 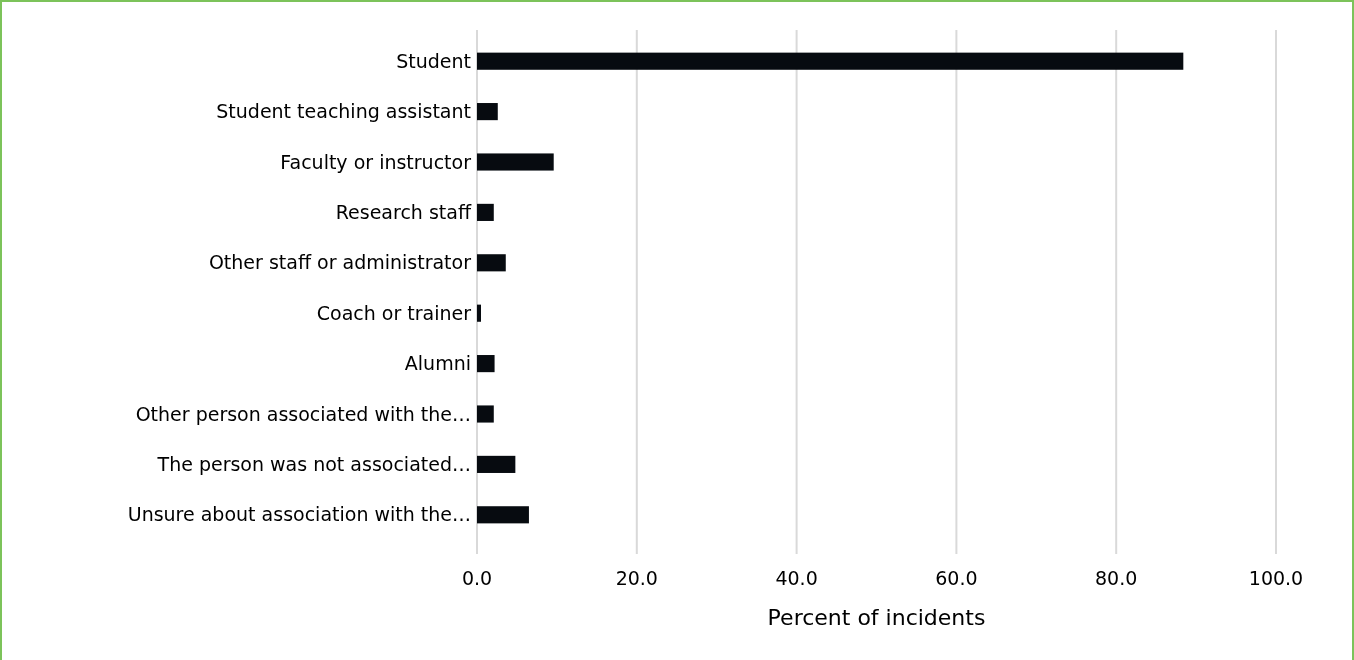 What do you see at coordinates (437, 363) in the screenshot?
I see `y-tick-label: Alumni` at bounding box center [437, 363].